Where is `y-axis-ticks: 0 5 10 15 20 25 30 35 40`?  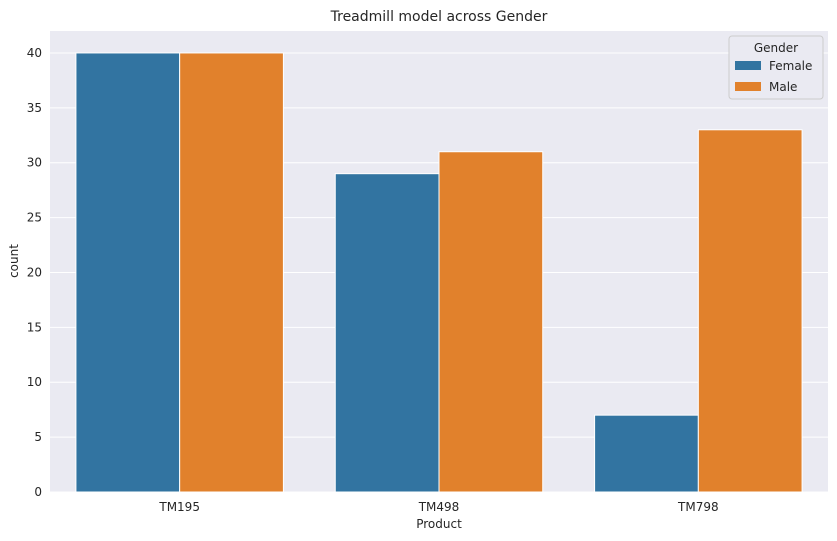 y-axis-ticks: 0 5 10 15 20 25 30 35 40 is located at coordinates (34, 272).